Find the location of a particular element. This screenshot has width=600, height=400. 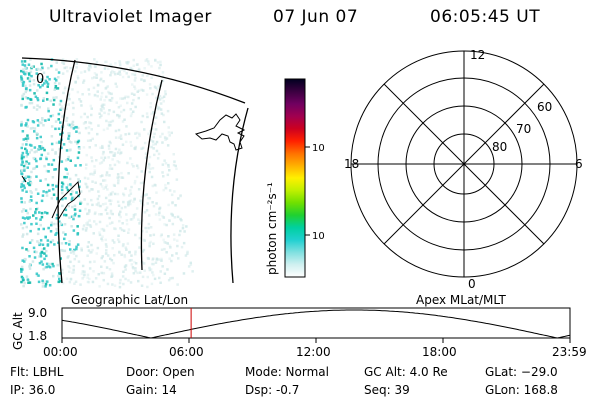

colorbar-tick-label-10: 10 is located at coordinates (318, 236).